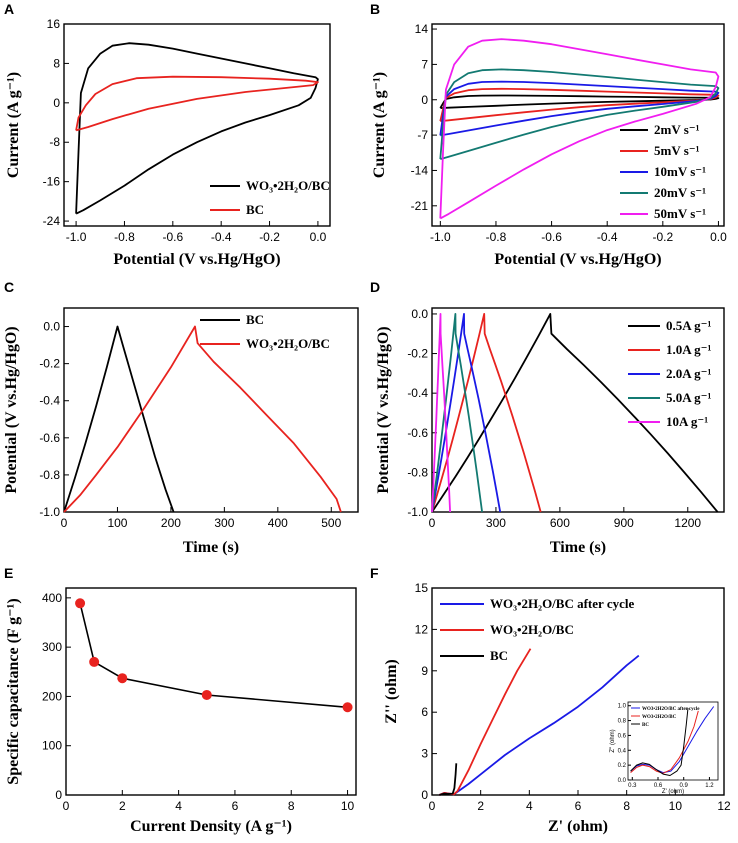 This screenshot has width=738, height=843. Describe the element at coordinates (671, 709) in the screenshot. I see `inset-legend-label: WO3•2H2O/BC after cycle` at that location.